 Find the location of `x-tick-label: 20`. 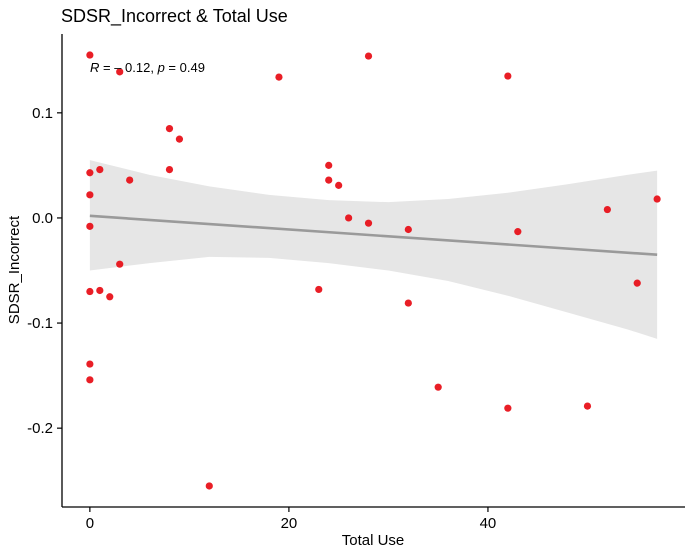

x-tick-label: 20 is located at coordinates (289, 523).